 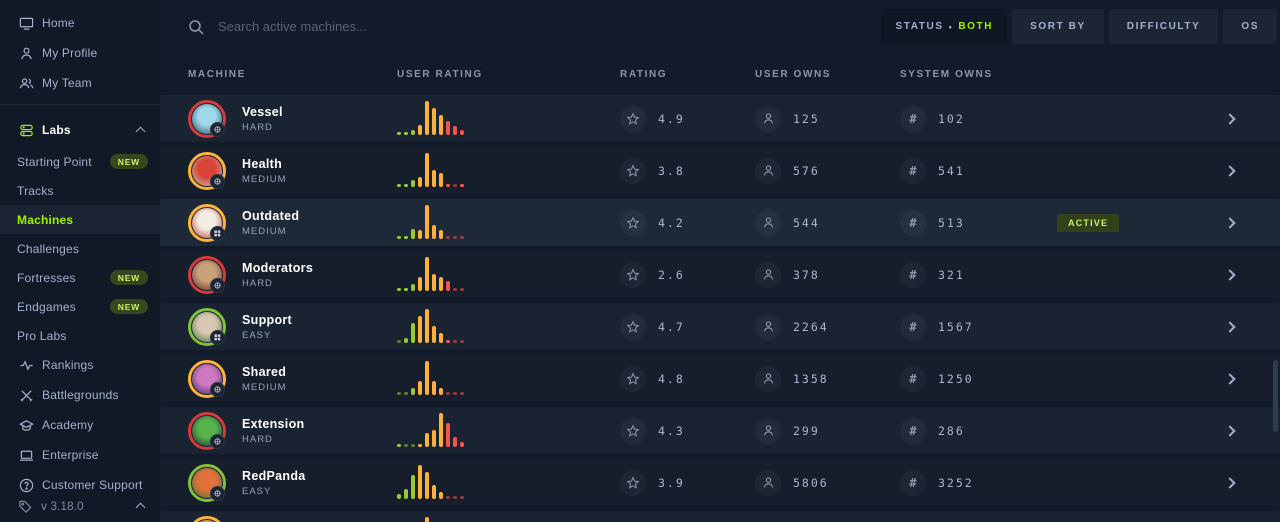 What do you see at coordinates (80, 277) in the screenshot?
I see `sidebar-item-fortresses: Fortresses NEW` at bounding box center [80, 277].